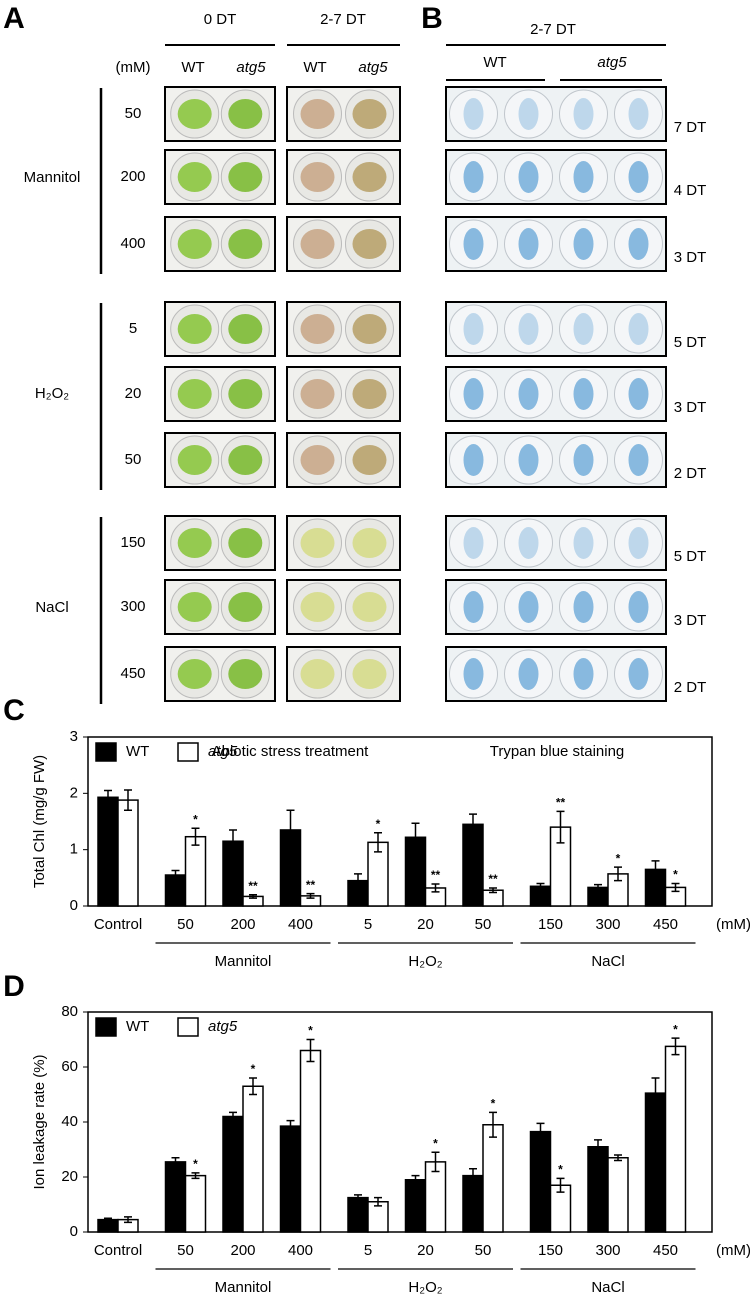 This screenshot has width=750, height=1313. What do you see at coordinates (74, 1231) in the screenshot?
I see `y-tick-label: 0` at bounding box center [74, 1231].